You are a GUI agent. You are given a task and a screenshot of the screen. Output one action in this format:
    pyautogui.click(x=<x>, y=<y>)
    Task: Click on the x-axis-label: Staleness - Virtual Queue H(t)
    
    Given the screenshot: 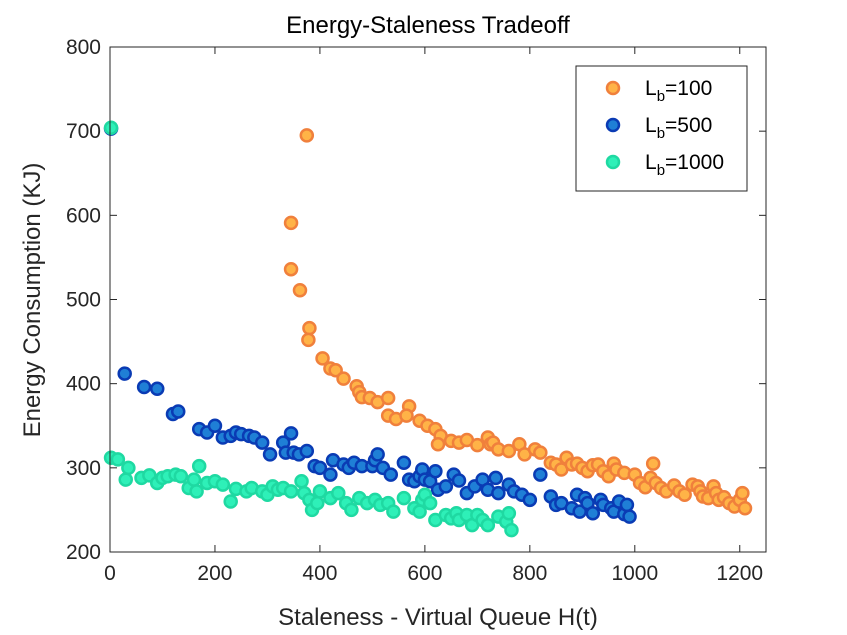 What is the action you would take?
    pyautogui.click(x=438, y=617)
    